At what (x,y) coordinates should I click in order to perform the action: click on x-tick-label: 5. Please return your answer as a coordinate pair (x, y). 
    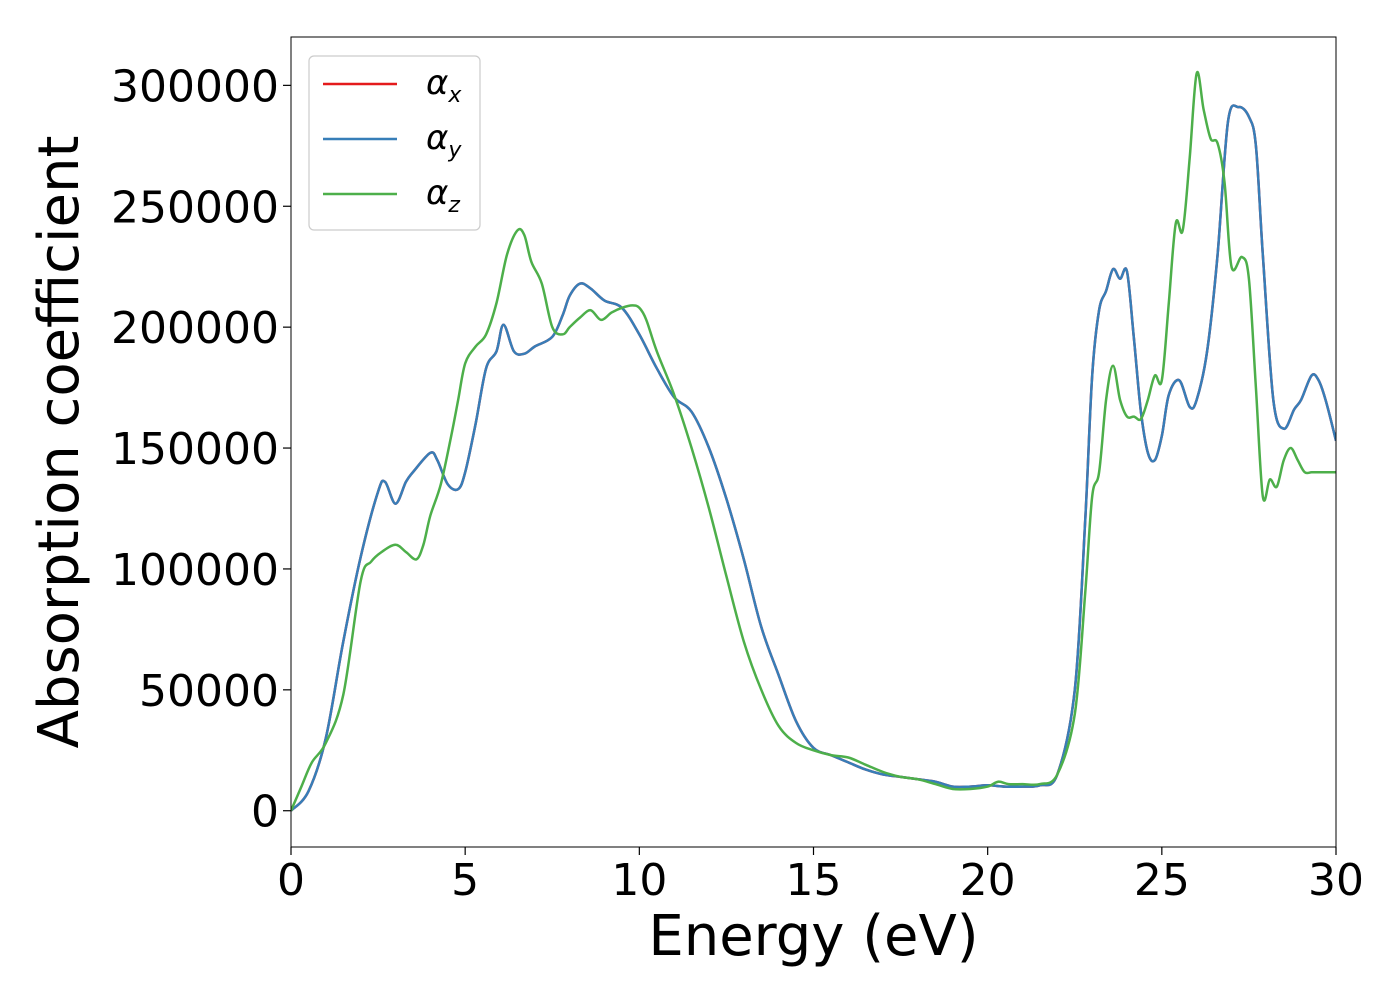
    Looking at the image, I should click on (465, 880).